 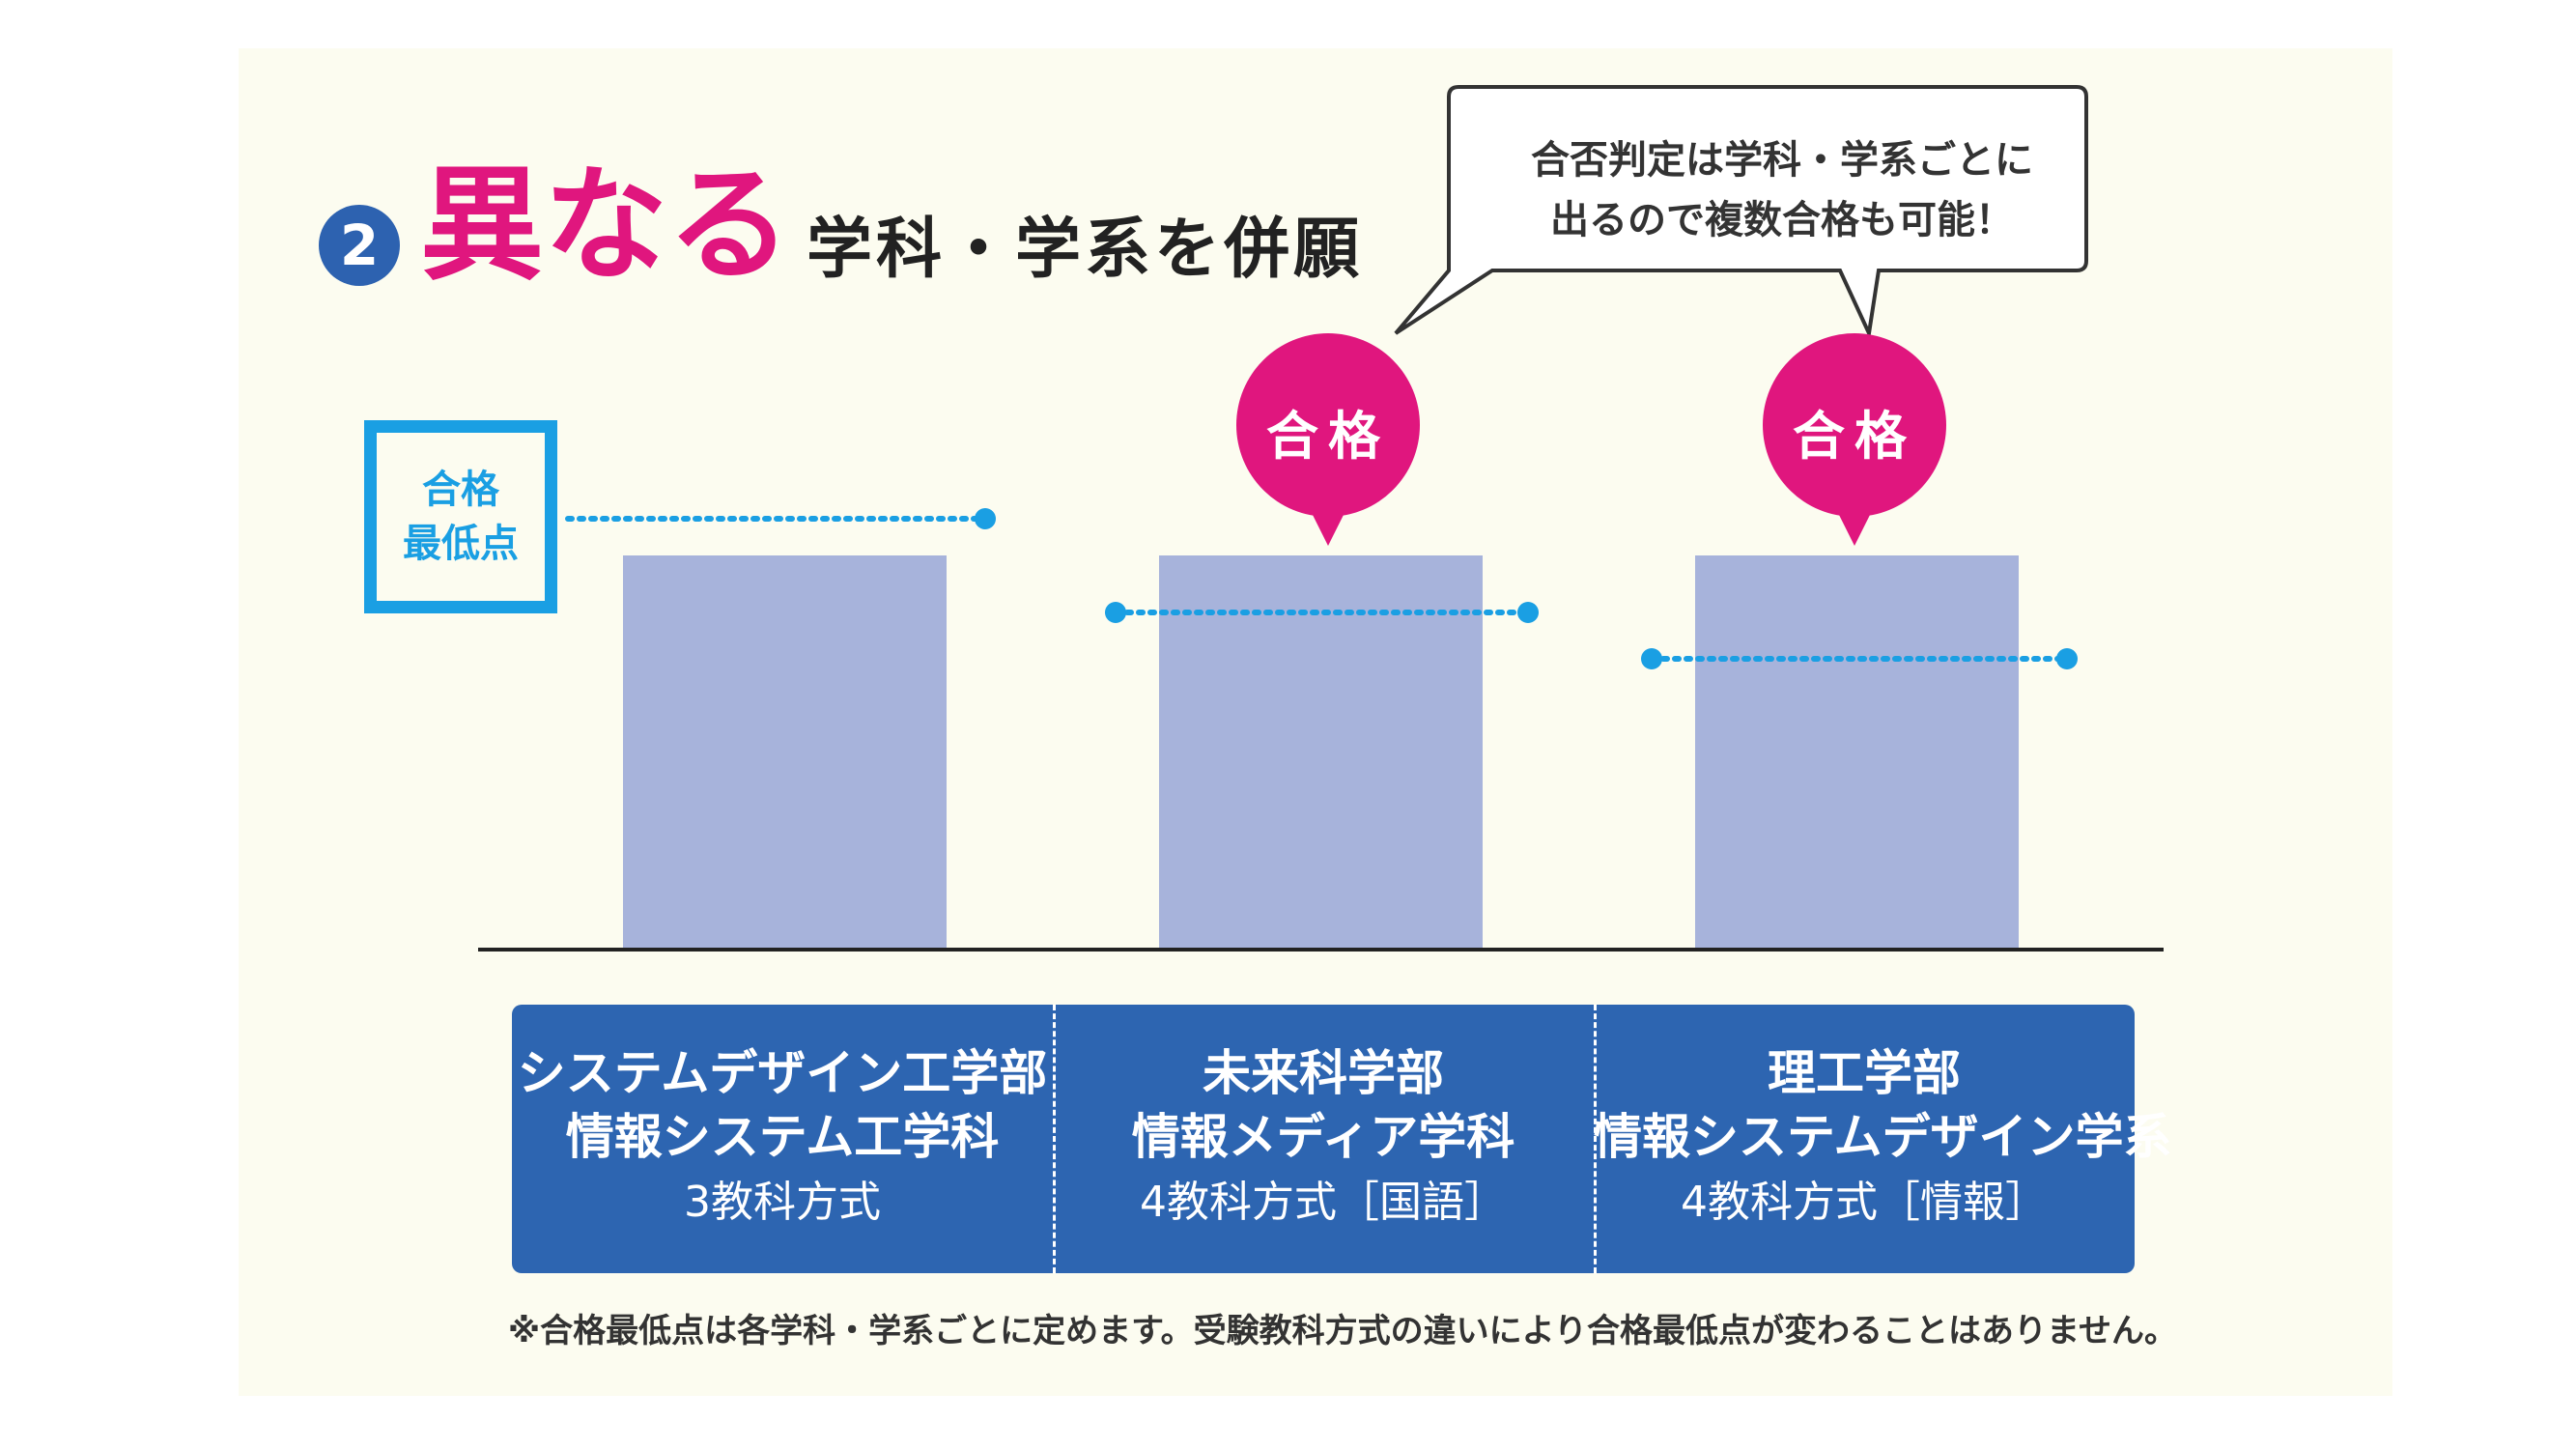 What do you see at coordinates (1782, 220) in the screenshot?
I see `callout-line-2: 出るので複数合格も可能！` at bounding box center [1782, 220].